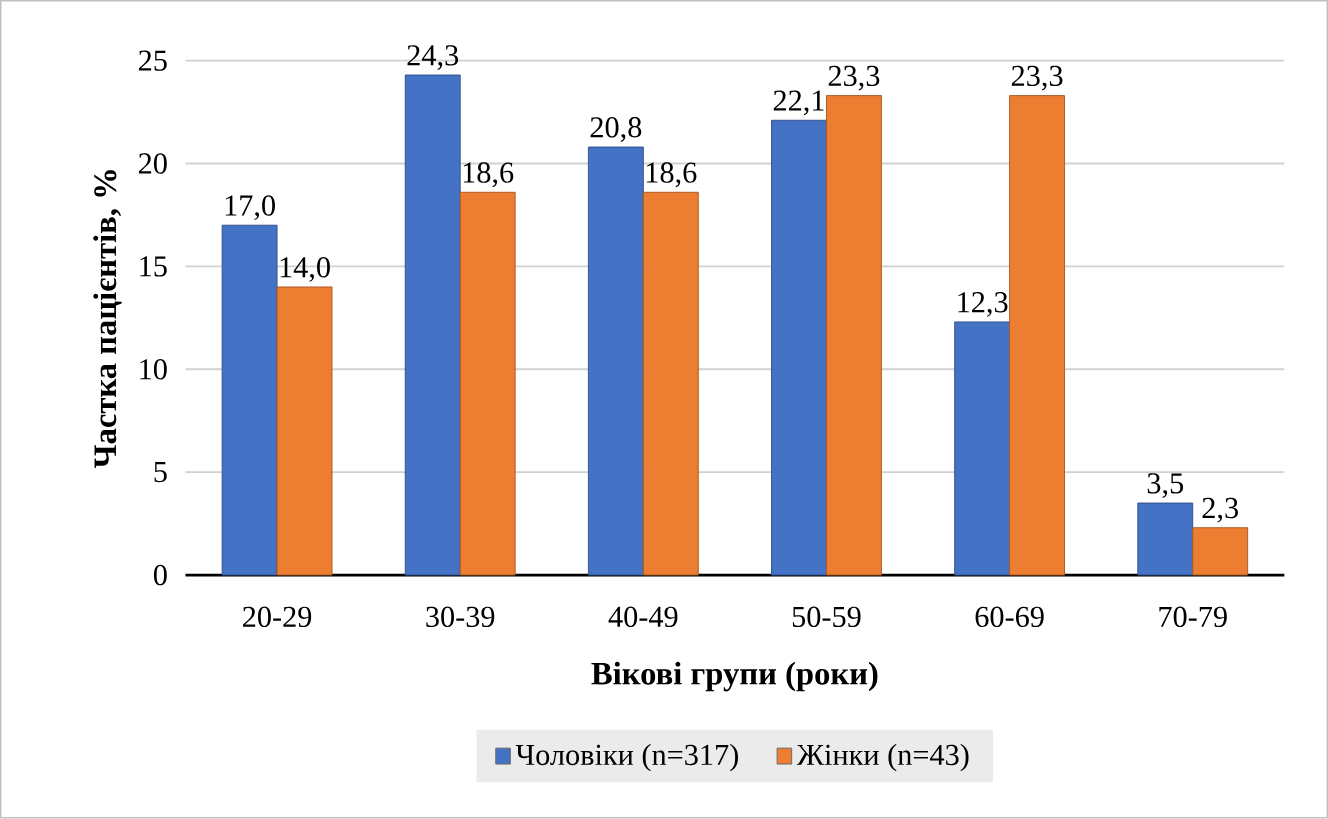 This screenshot has width=1328, height=819. What do you see at coordinates (460, 617) in the screenshot?
I see `x-tick-label: 30-39` at bounding box center [460, 617].